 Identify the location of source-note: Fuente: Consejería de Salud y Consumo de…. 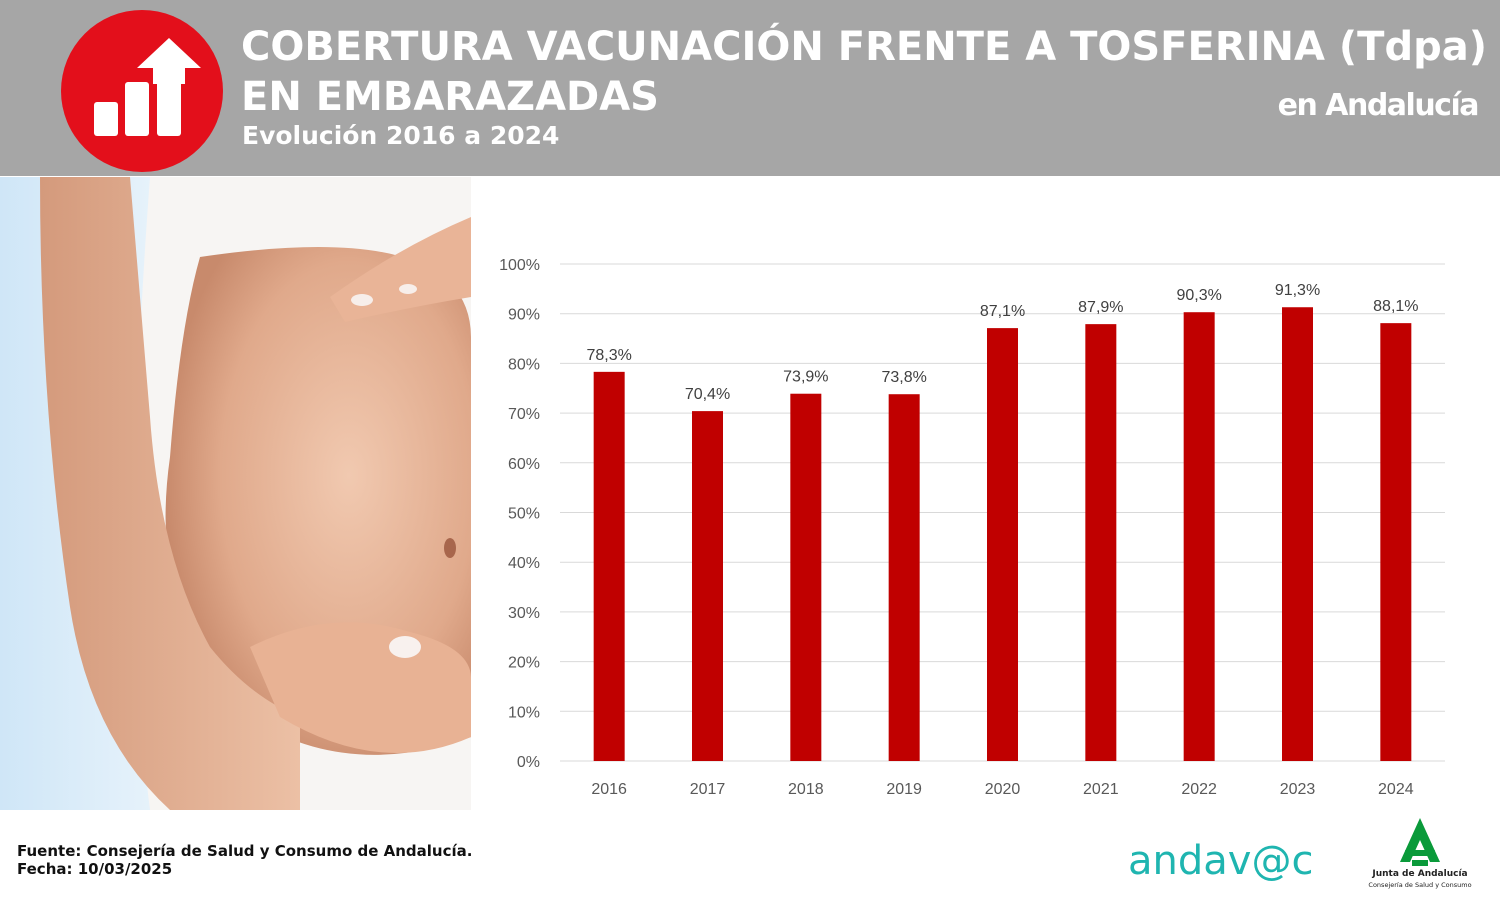
(244, 860).